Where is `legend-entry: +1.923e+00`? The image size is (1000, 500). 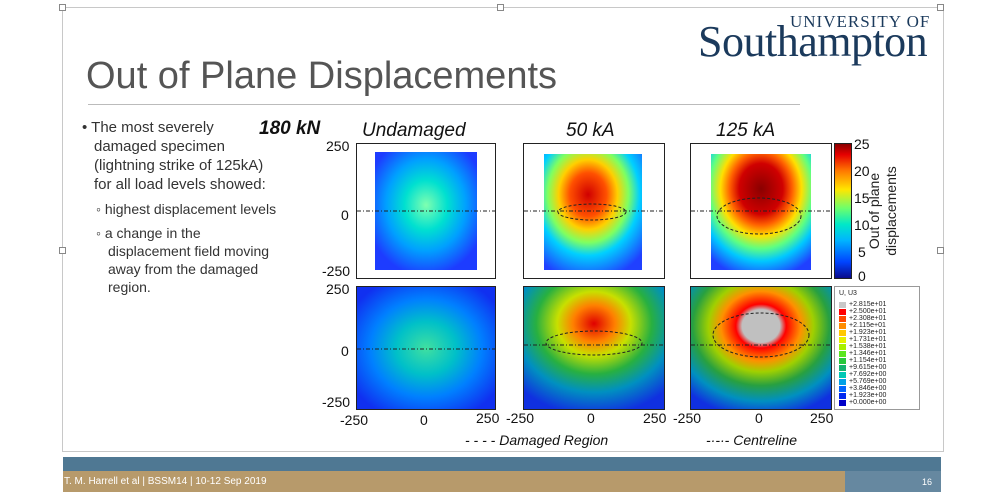
legend-entry: +1.923e+00 is located at coordinates (862, 395).